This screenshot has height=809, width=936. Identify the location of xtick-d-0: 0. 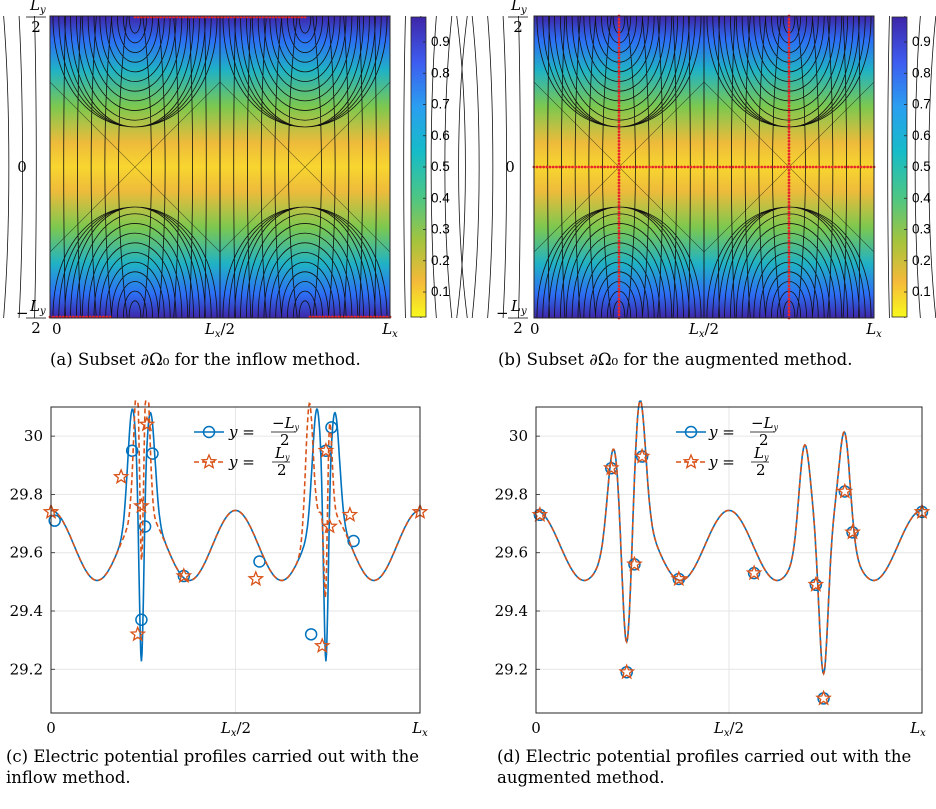
(536, 728).